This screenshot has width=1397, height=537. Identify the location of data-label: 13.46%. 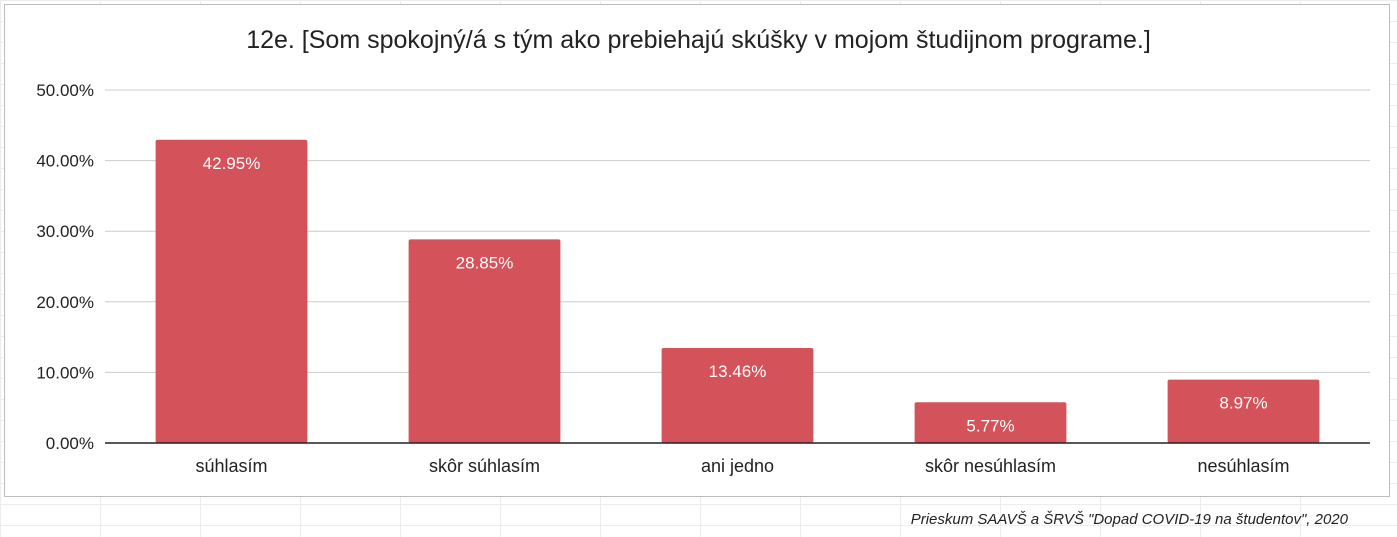
(738, 371).